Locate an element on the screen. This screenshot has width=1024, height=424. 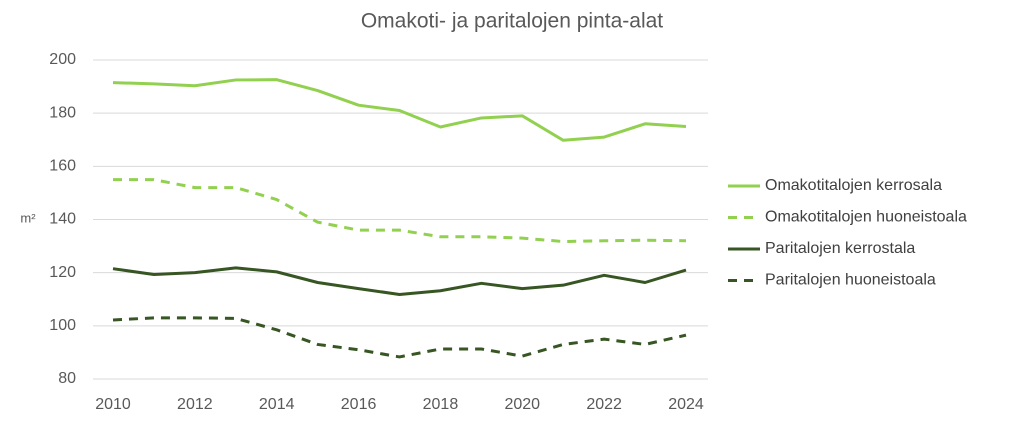
legend-label: Paritalojen huoneistoala is located at coordinates (850, 280).